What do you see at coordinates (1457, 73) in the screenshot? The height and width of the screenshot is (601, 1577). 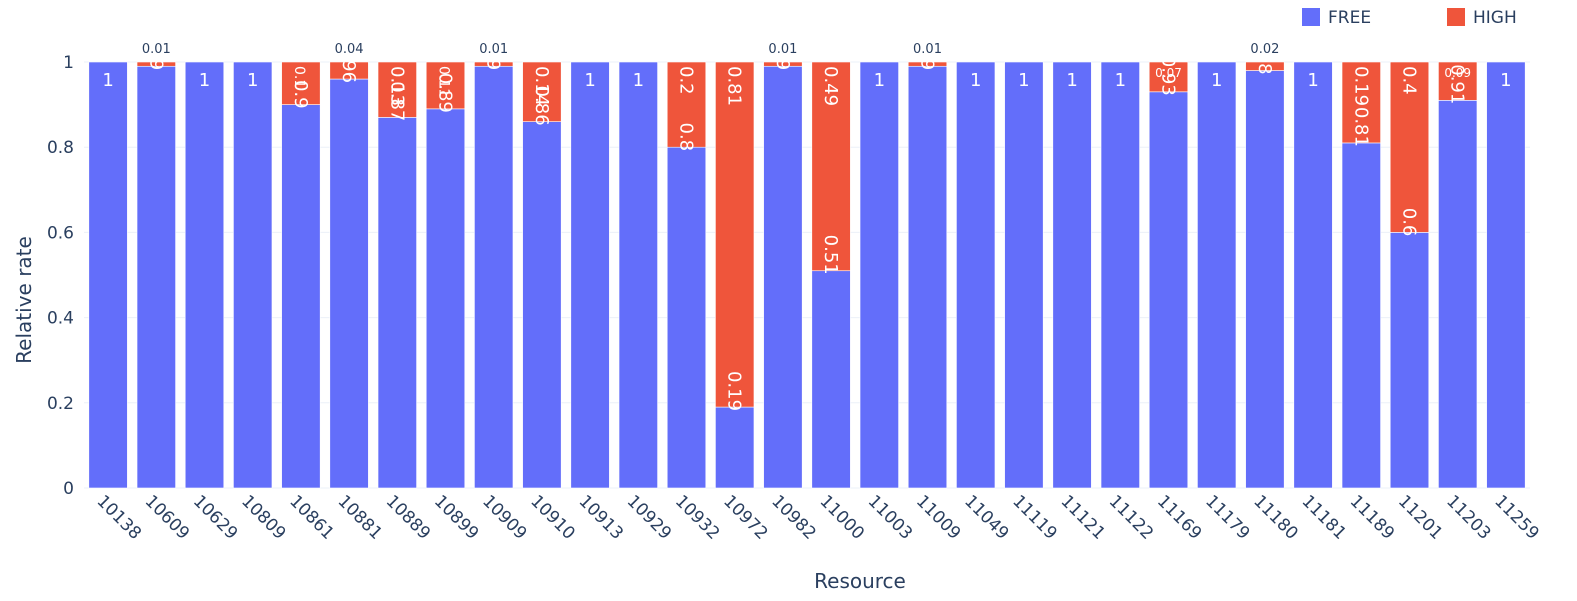 I see `high-value-label: 0.09` at bounding box center [1457, 73].